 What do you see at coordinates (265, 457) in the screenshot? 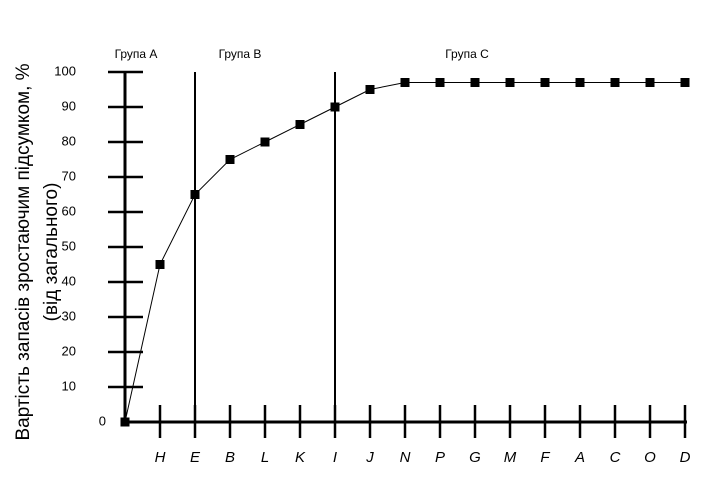
I see `x-tick-label: L` at bounding box center [265, 457].